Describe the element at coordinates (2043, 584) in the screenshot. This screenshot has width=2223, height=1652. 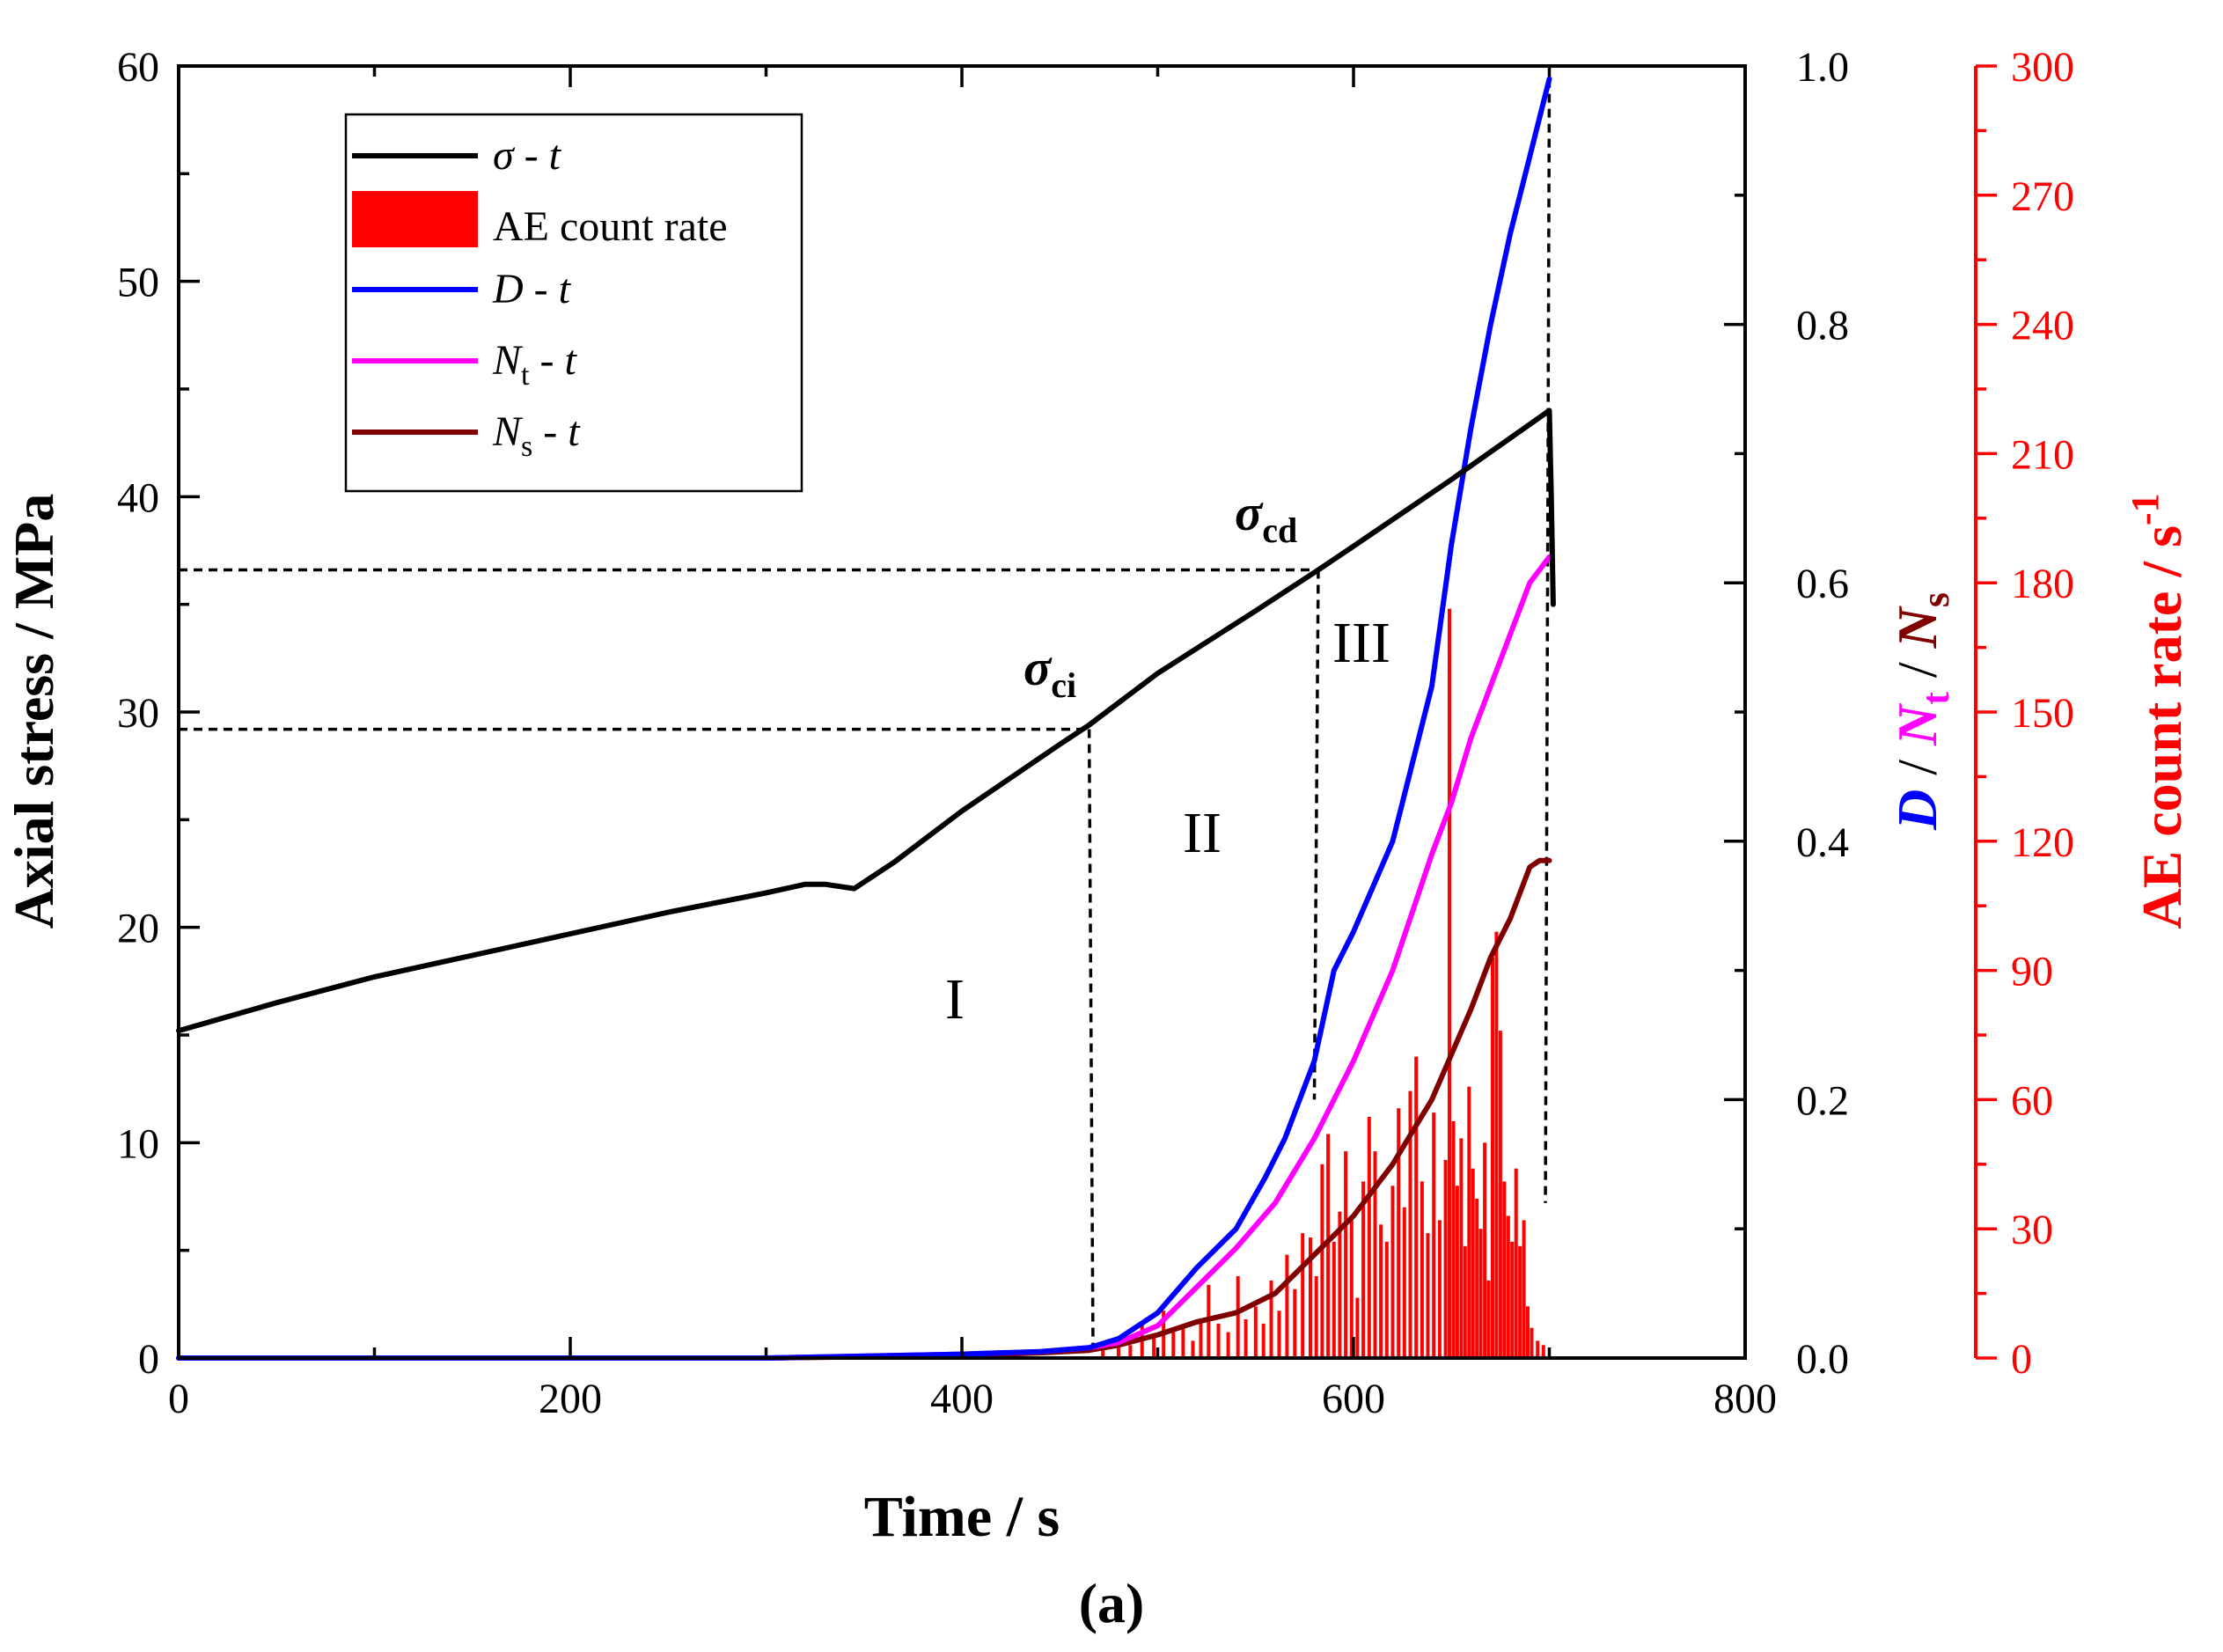
I see `y-right-tick-label: 180` at that location.